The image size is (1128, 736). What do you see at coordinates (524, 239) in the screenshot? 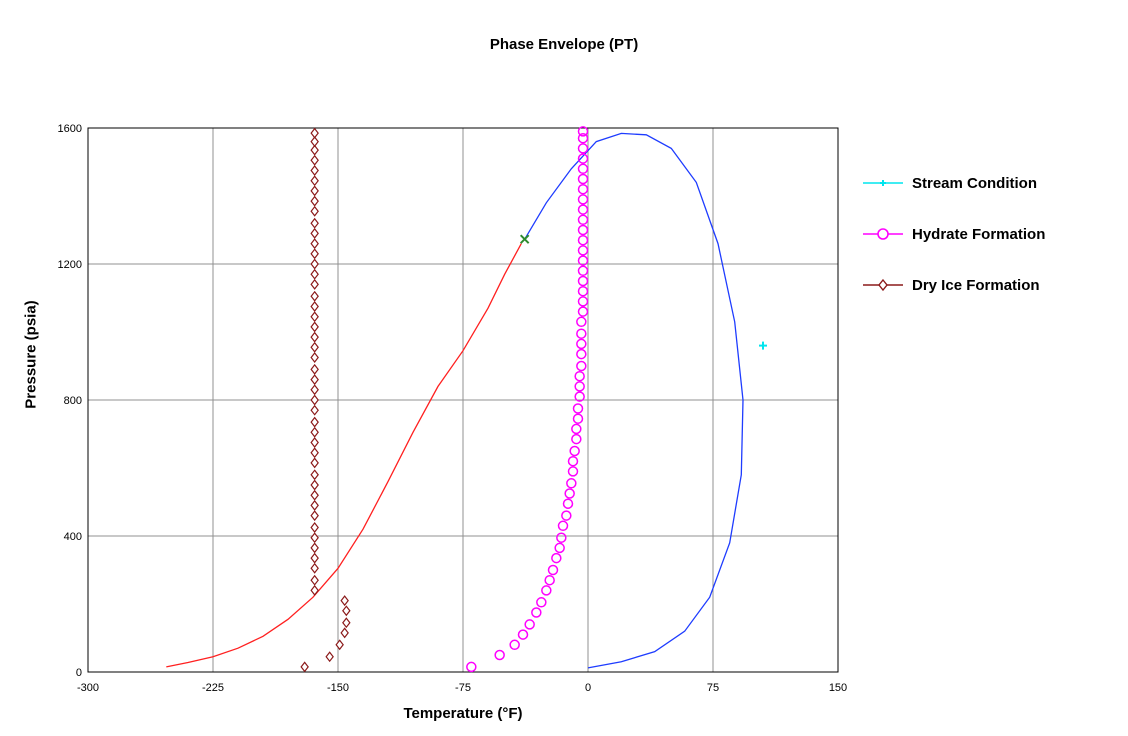
I see `critical-point-marker` at bounding box center [524, 239].